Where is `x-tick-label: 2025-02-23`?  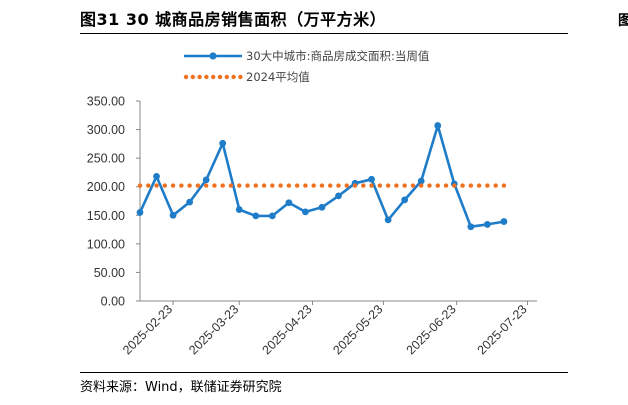
x-tick-label: 2025-02-23 is located at coordinates (147, 329).